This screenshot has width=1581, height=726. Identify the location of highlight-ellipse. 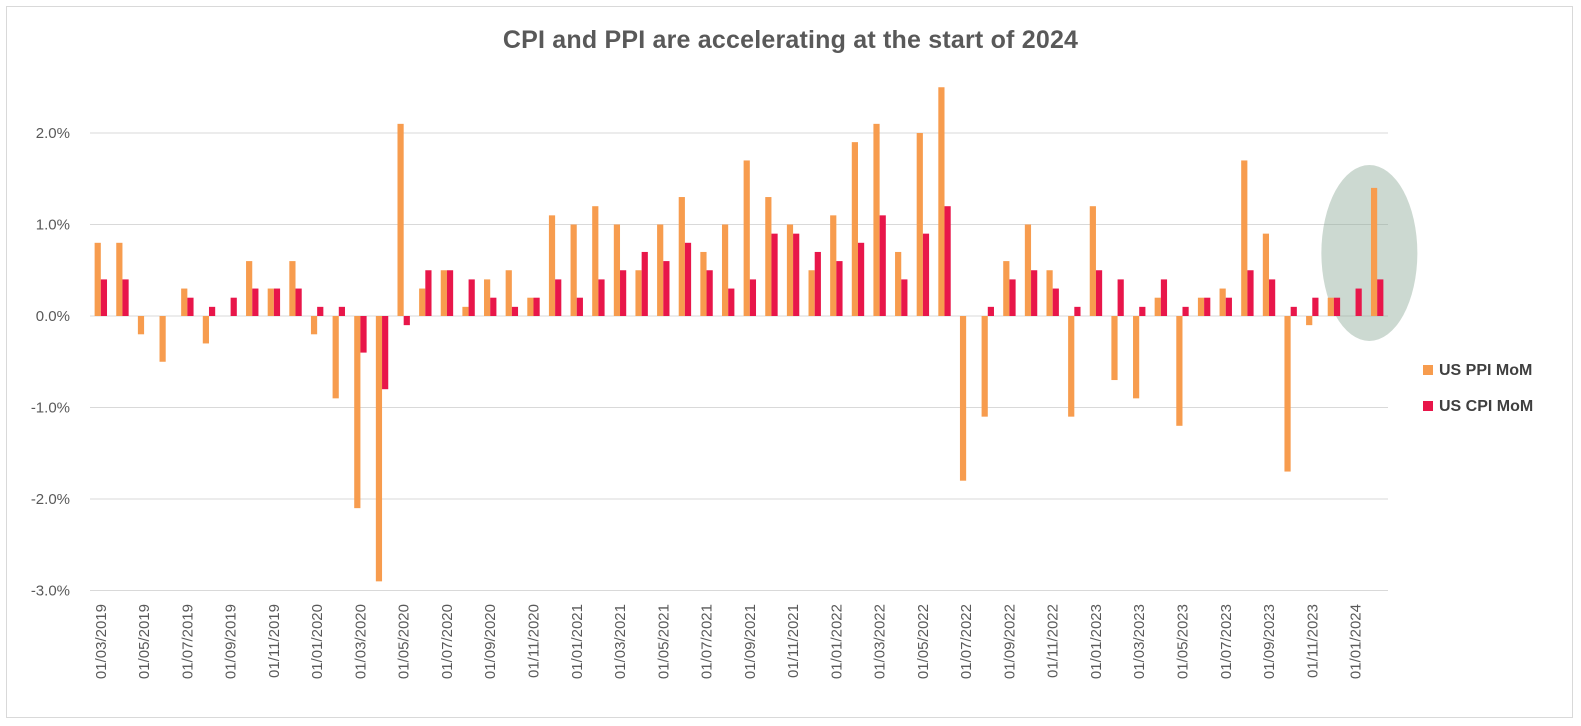
(1369, 253).